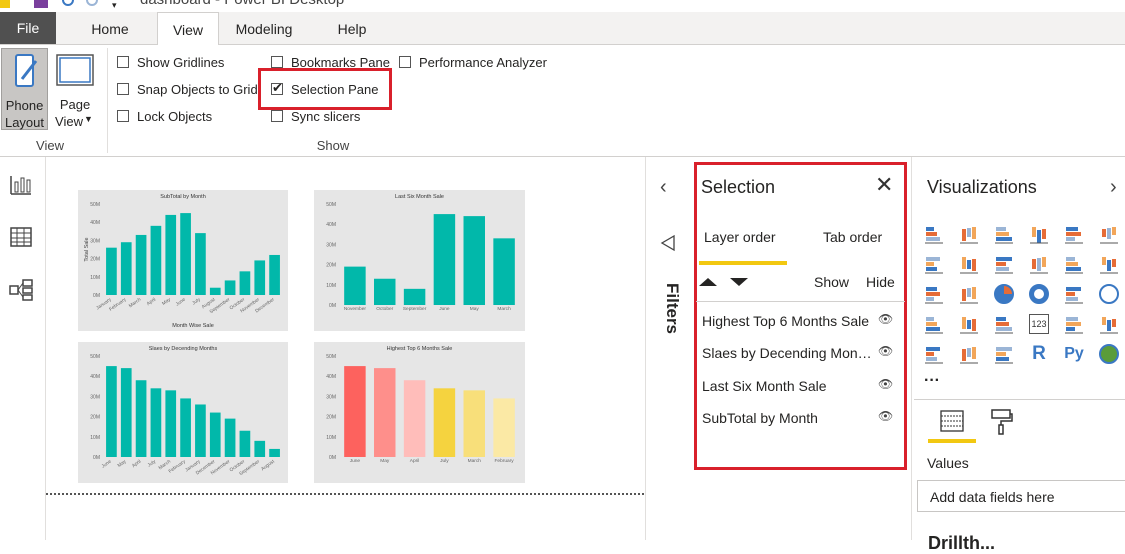 The image size is (1125, 554). I want to click on fields-icon, so click(952, 421).